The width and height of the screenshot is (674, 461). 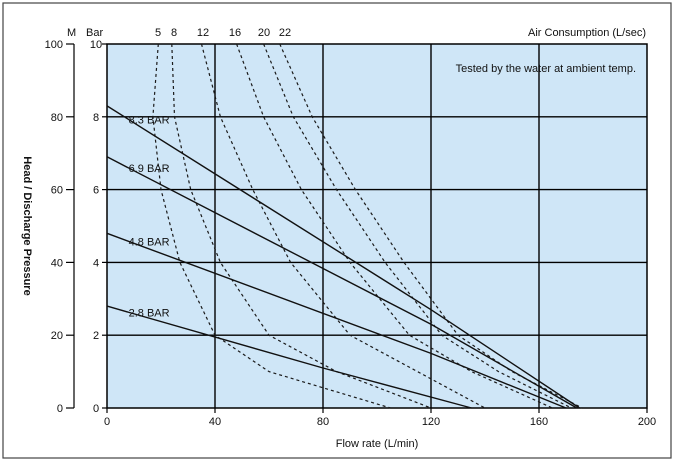 What do you see at coordinates (203, 33) in the screenshot?
I see `air-label-12: 12` at bounding box center [203, 33].